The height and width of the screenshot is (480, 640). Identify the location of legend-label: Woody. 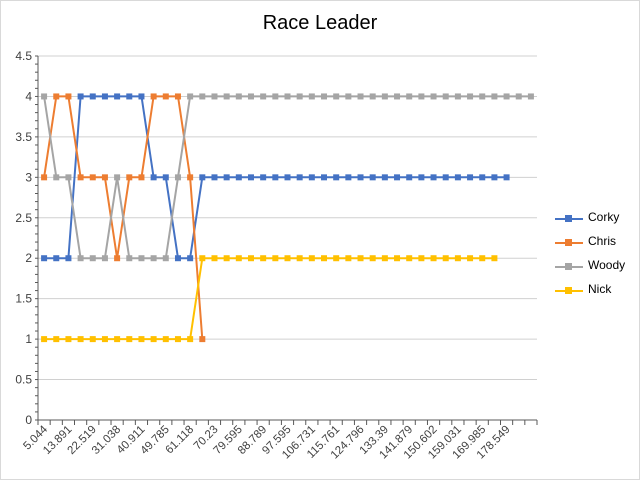
(607, 265).